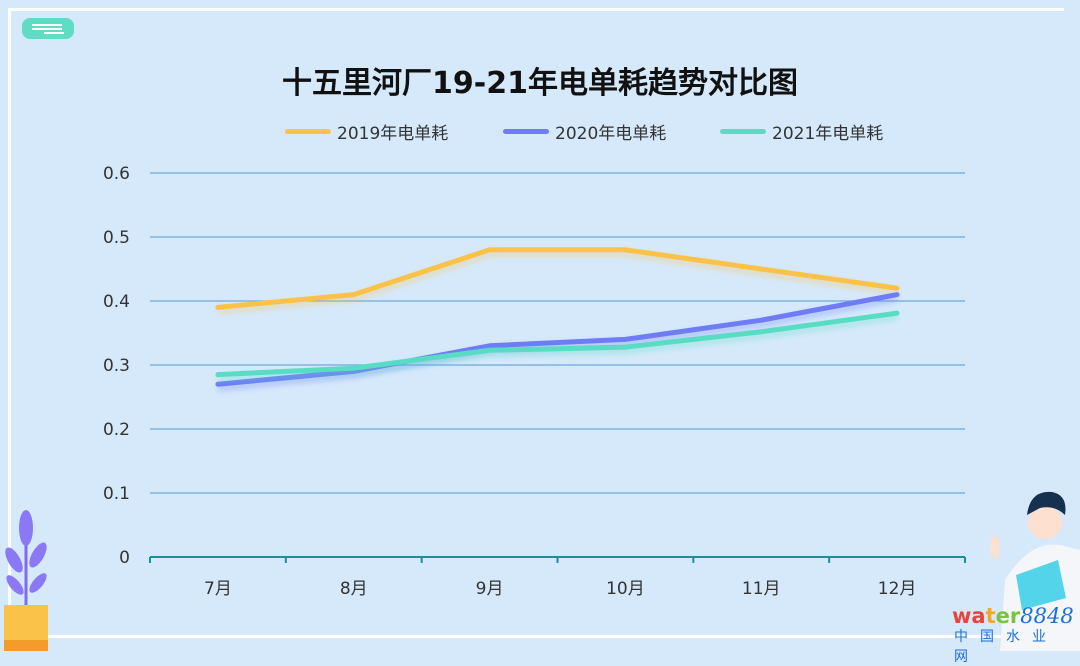 This screenshot has width=1080, height=666. I want to click on watermark-logo: water8848, so click(1013, 616).